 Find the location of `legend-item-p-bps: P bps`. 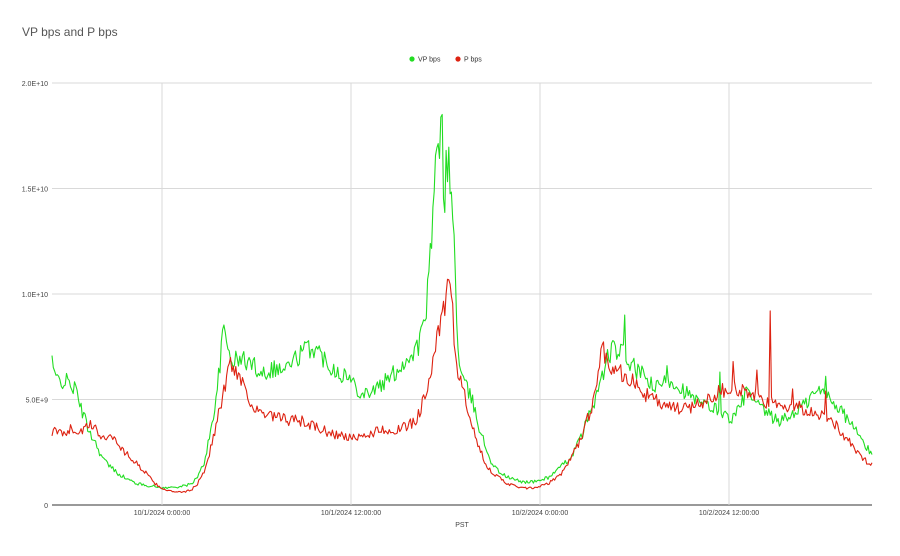

legend-item-p-bps: P bps is located at coordinates (468, 60).